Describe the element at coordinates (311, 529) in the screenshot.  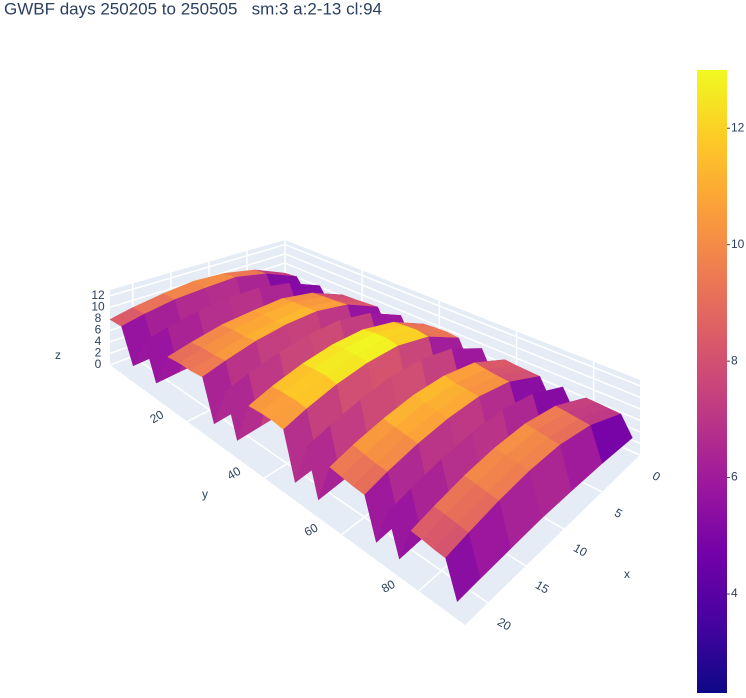
I see `y-tick-label: 60` at that location.